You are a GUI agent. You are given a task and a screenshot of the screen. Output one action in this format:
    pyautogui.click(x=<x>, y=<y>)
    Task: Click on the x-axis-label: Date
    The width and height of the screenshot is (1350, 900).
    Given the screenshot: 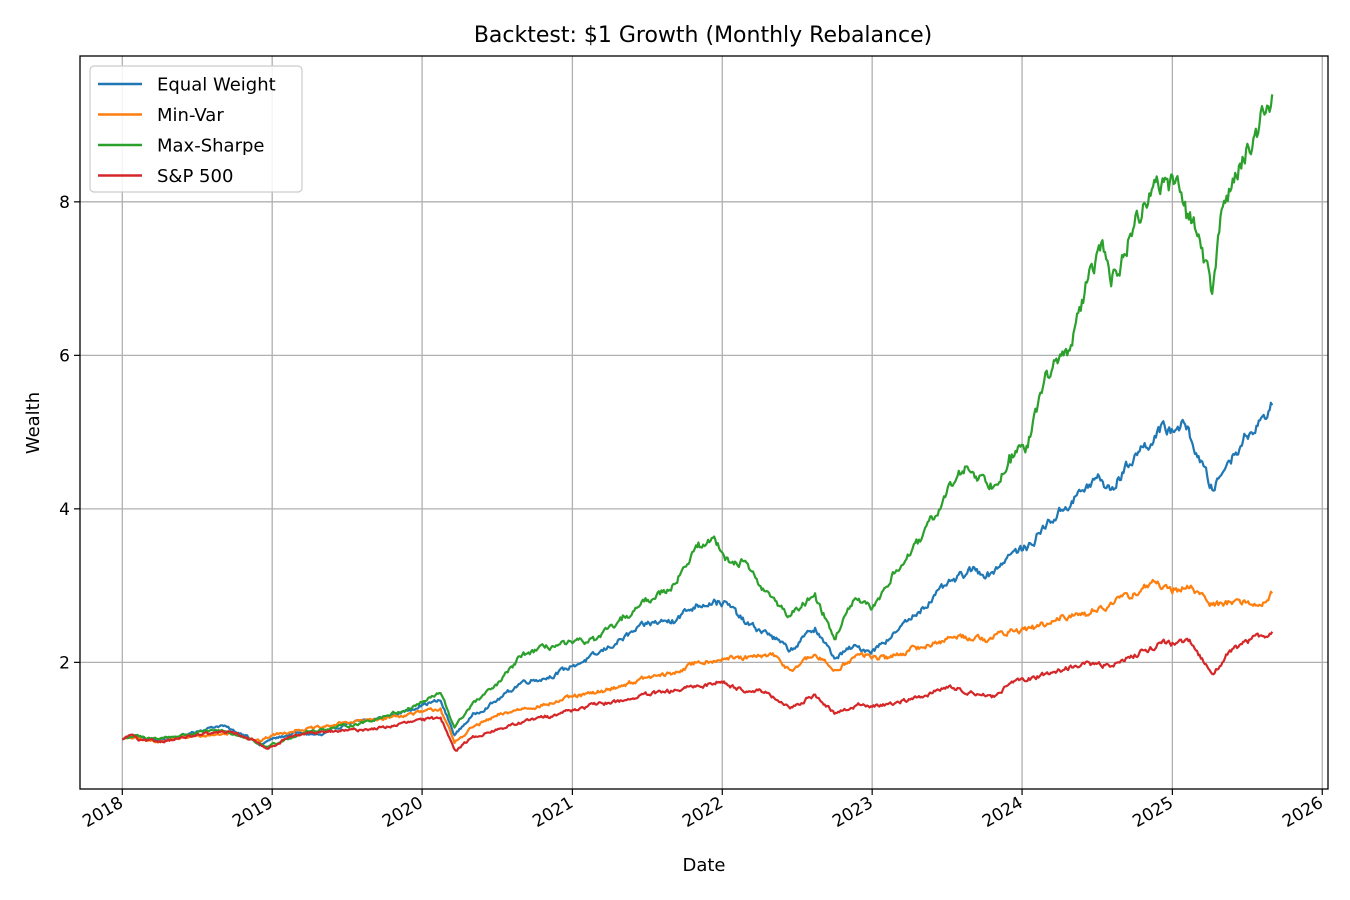 What is the action you would take?
    pyautogui.click(x=703, y=865)
    